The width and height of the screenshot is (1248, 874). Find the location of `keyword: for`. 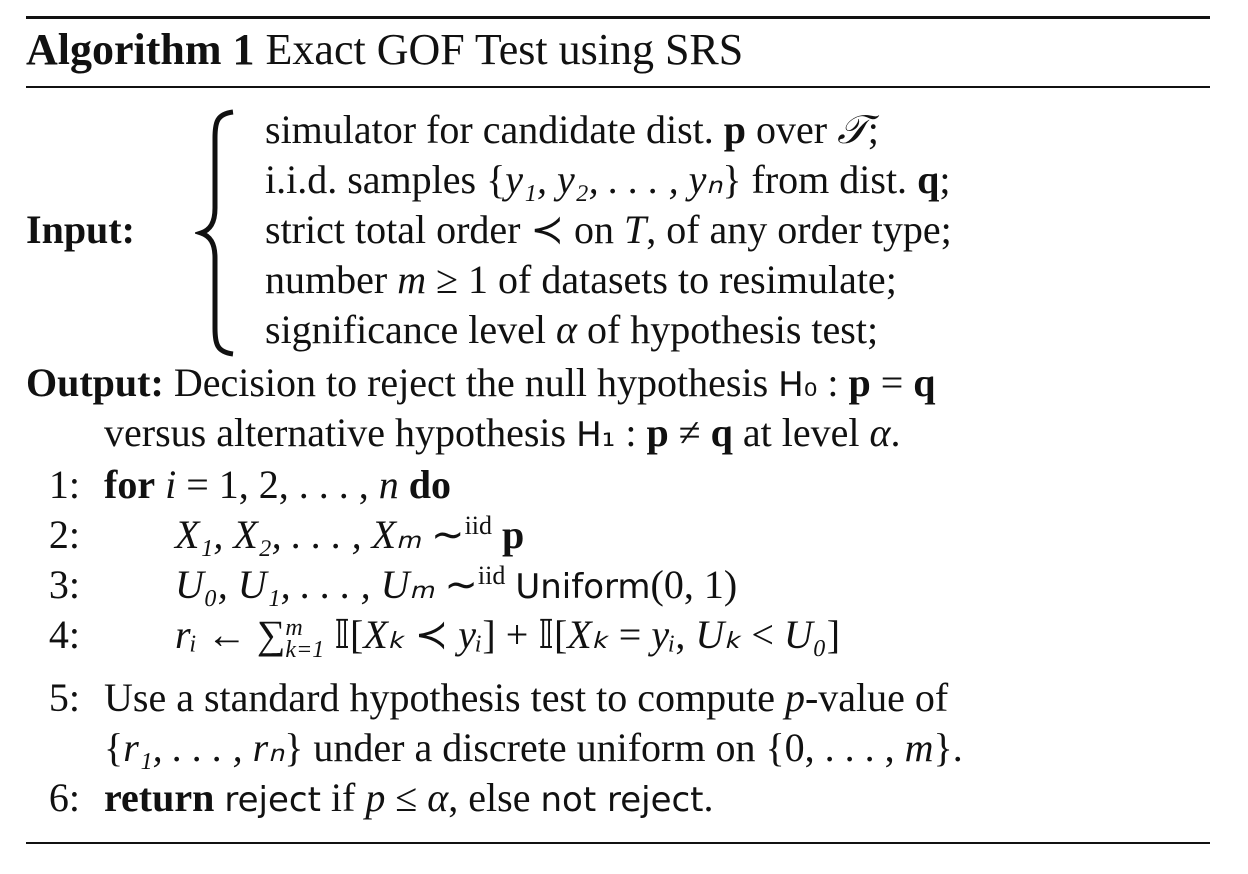

keyword: for is located at coordinates (130, 484).